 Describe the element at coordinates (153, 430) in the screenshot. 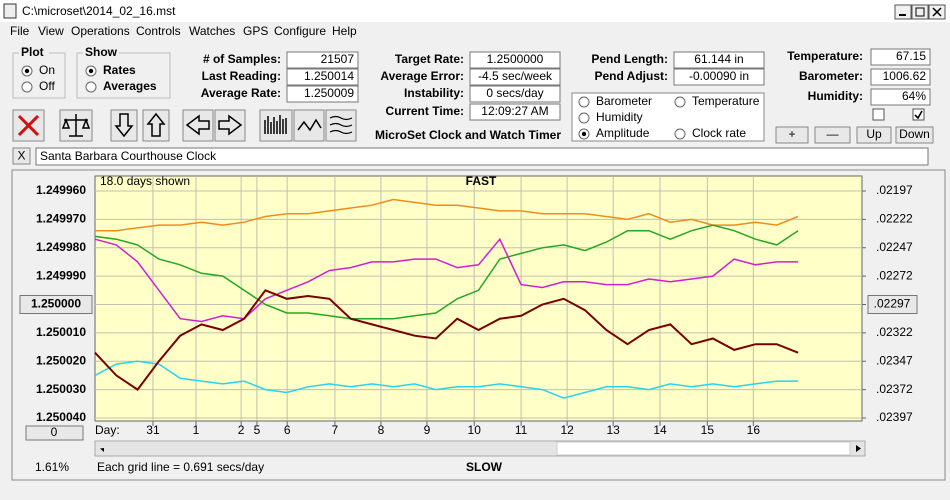

I see `x-tick-label: 31` at that location.